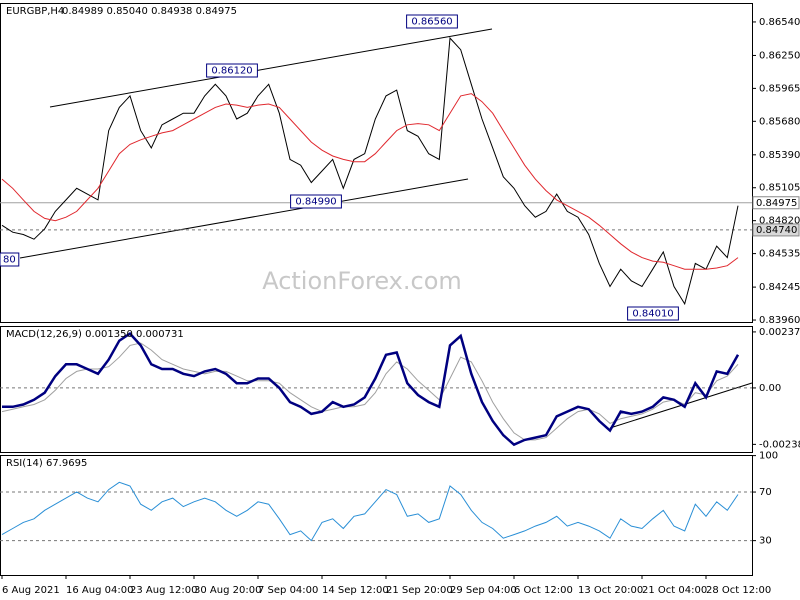  Describe the element at coordinates (770, 388) in the screenshot. I see `y-tick-label: 0.00` at that location.